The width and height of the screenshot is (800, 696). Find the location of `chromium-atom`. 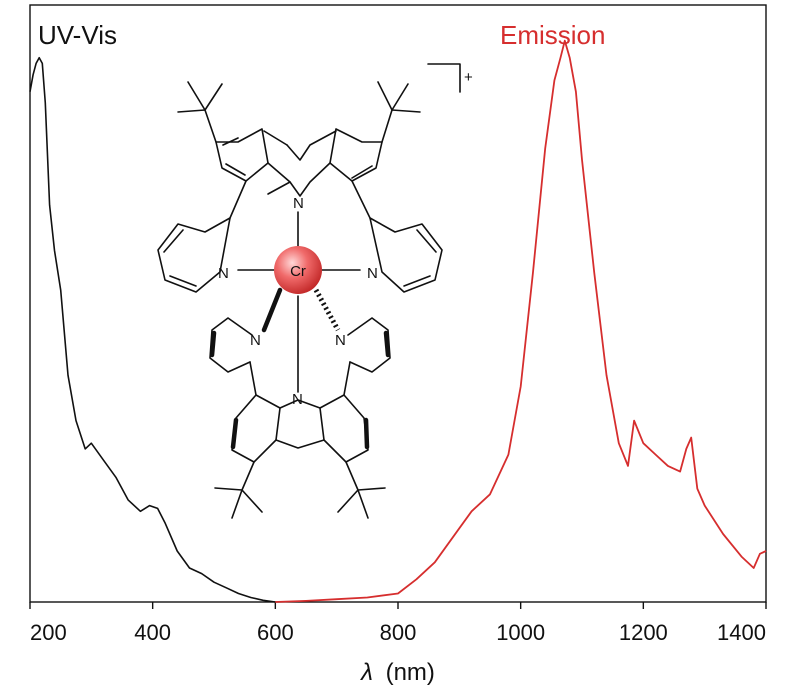

chromium-atom is located at coordinates (298, 270).